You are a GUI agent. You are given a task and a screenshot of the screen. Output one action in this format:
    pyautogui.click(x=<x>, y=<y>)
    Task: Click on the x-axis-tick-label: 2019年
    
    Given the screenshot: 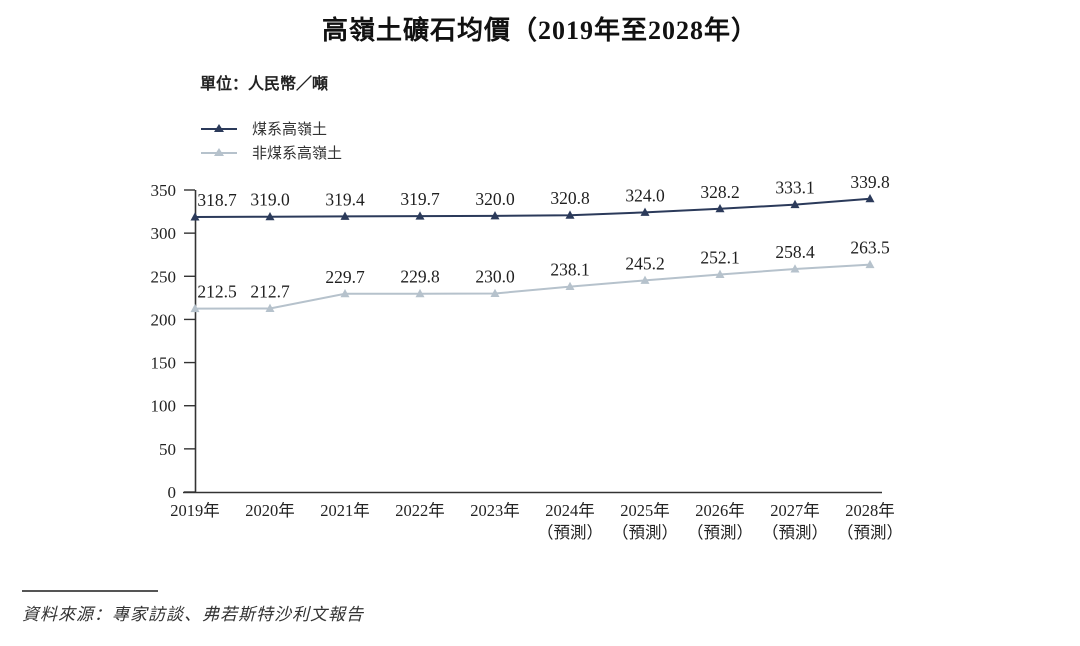 What is the action you would take?
    pyautogui.click(x=195, y=510)
    